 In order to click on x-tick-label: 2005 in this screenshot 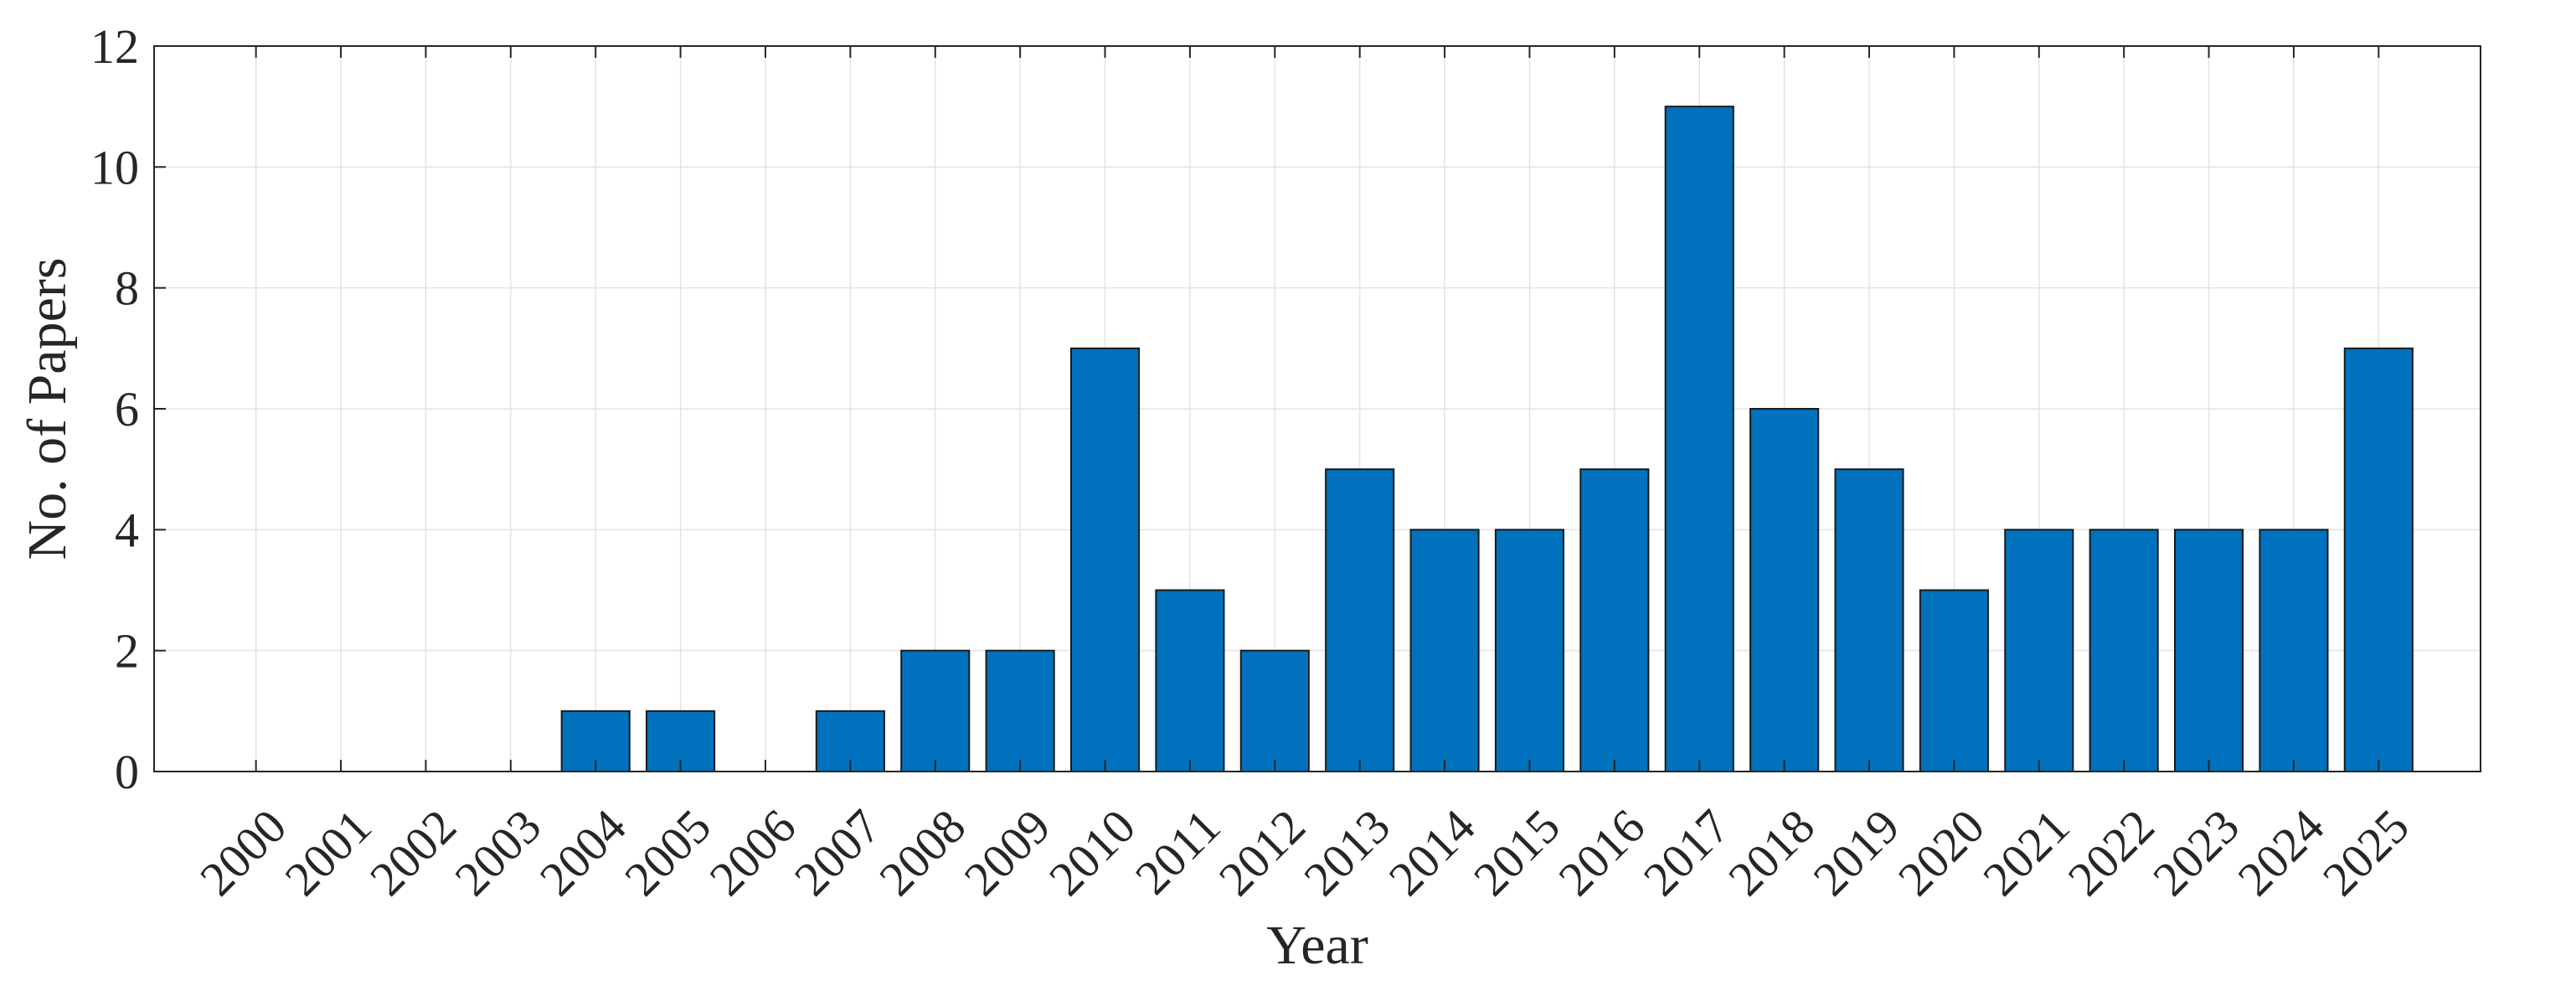, I will do `click(667, 852)`.